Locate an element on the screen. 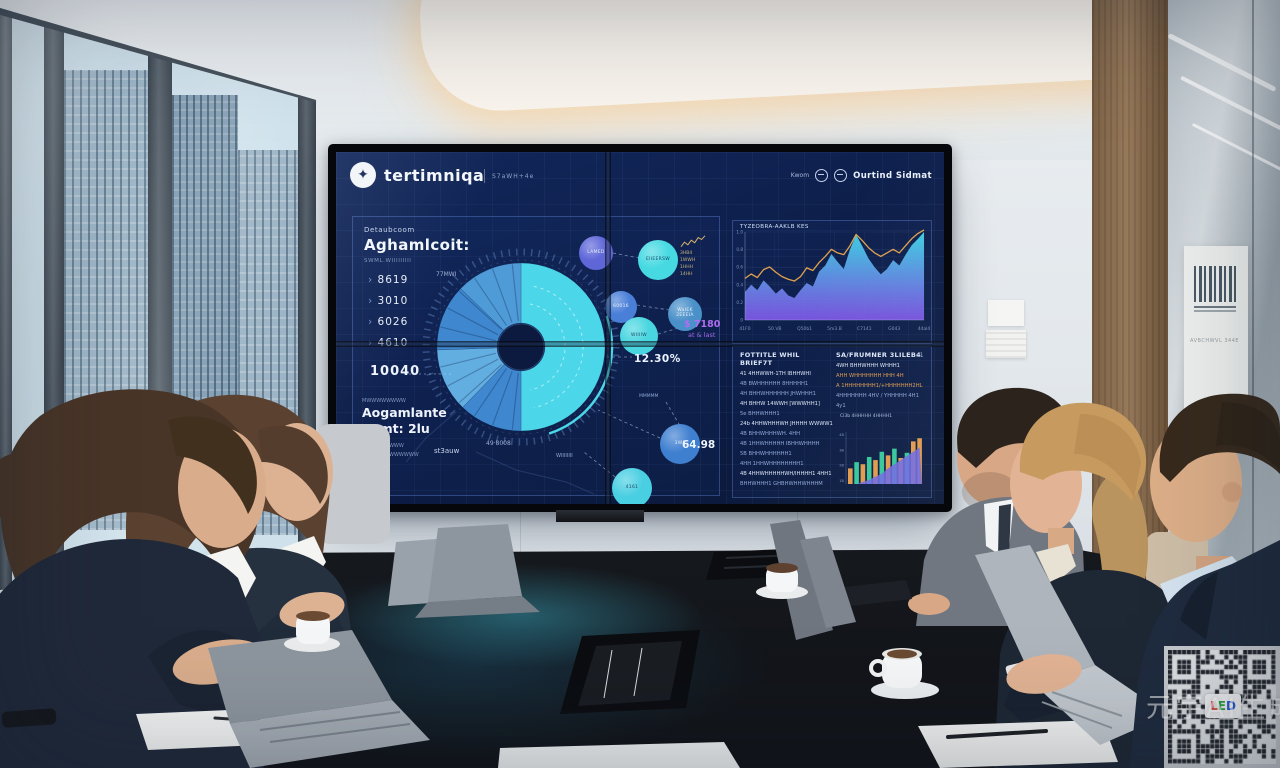  svg-text: 44al4 is located at coordinates (924, 329).